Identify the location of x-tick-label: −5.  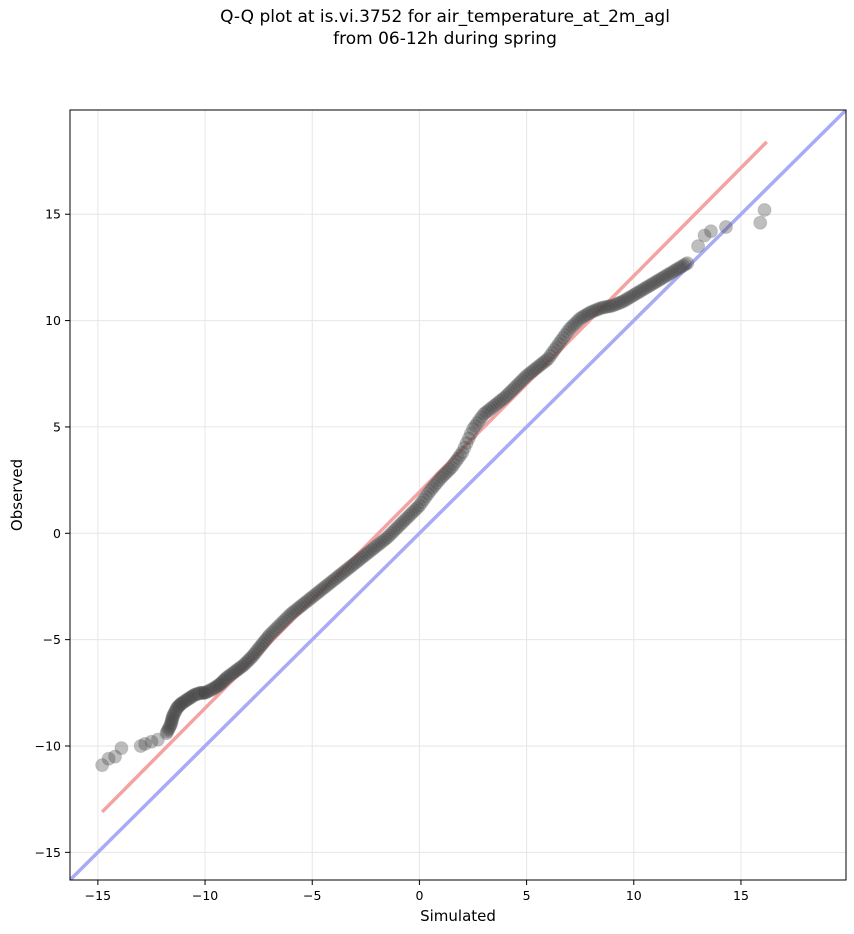
(312, 895).